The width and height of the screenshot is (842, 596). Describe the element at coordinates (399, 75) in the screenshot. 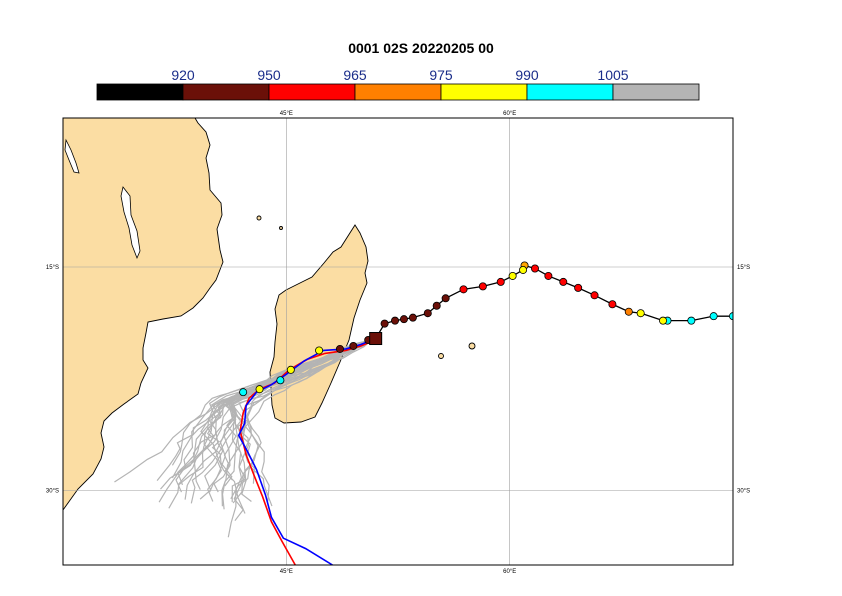

I see `colorbar-labels: 920 950 965 975 990 1005` at that location.